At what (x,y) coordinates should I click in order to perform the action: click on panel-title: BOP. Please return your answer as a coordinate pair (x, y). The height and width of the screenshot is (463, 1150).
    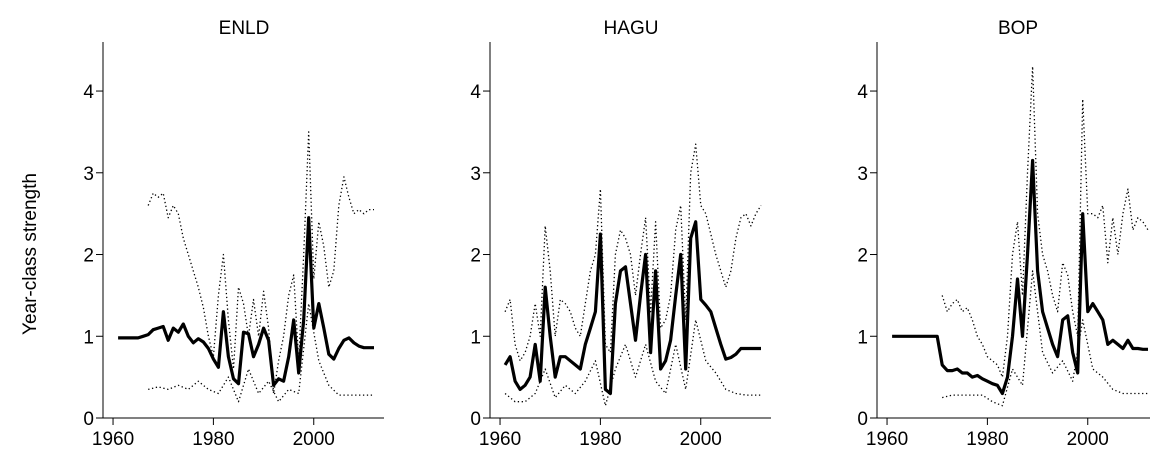
    Looking at the image, I should click on (1018, 28).